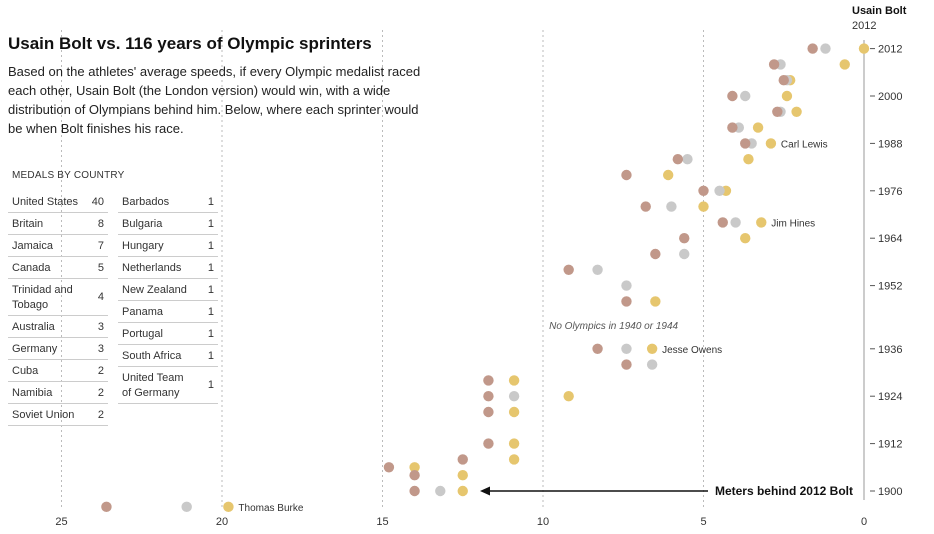 The width and height of the screenshot is (934, 534). What do you see at coordinates (514, 459) in the screenshot?
I see `point-gold-1908` at bounding box center [514, 459].